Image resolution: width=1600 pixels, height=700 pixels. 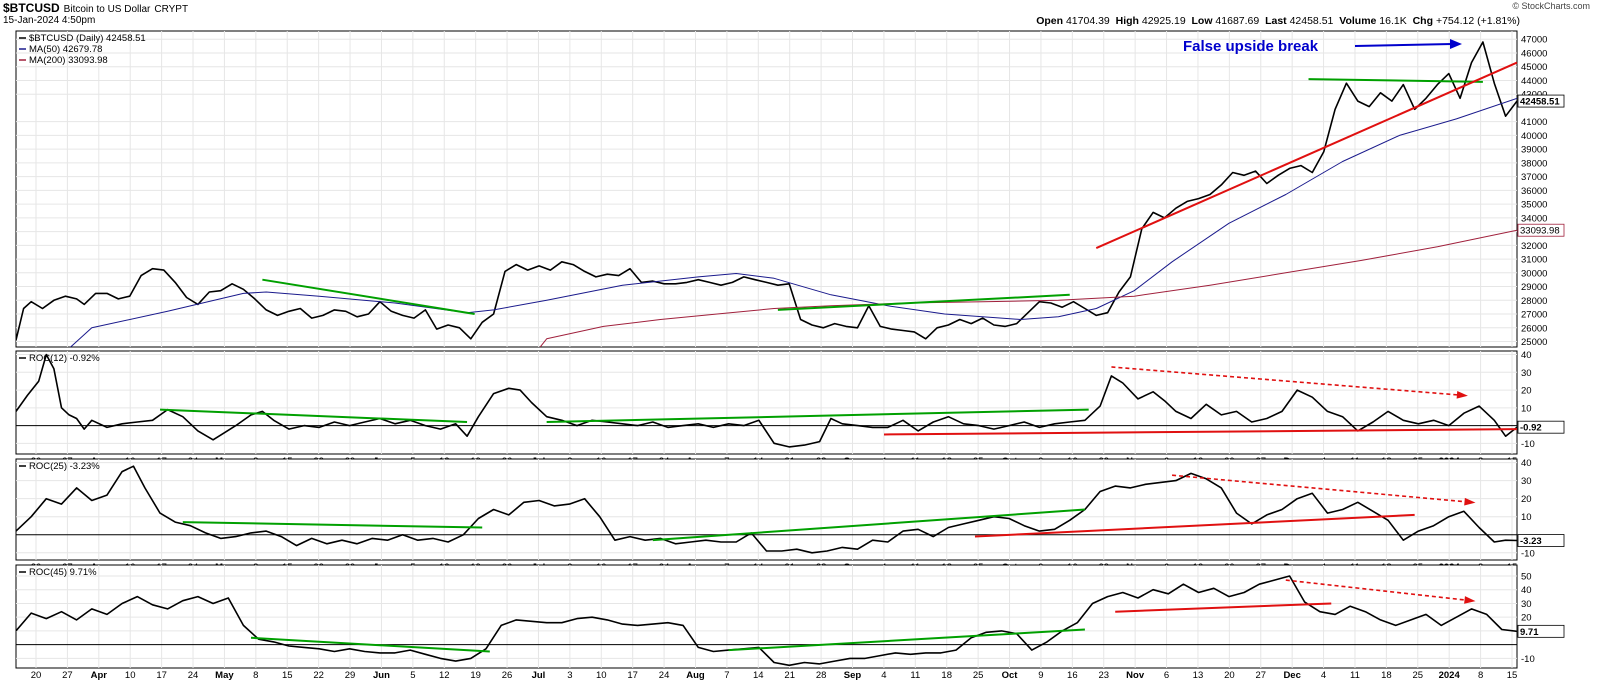 I want to click on legend-entry: $BTCUSD (Daily) 42458.51, so click(x=87, y=38).